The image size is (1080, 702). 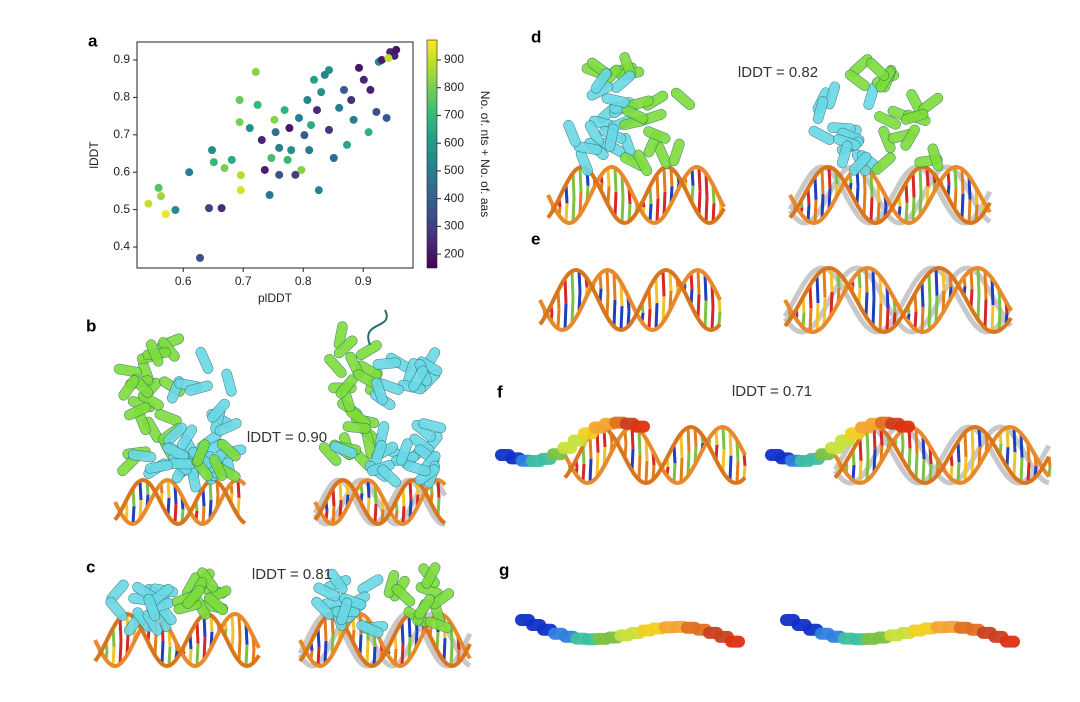 What do you see at coordinates (121, 246) in the screenshot?
I see `y-tick-label: 0.4` at bounding box center [121, 246].